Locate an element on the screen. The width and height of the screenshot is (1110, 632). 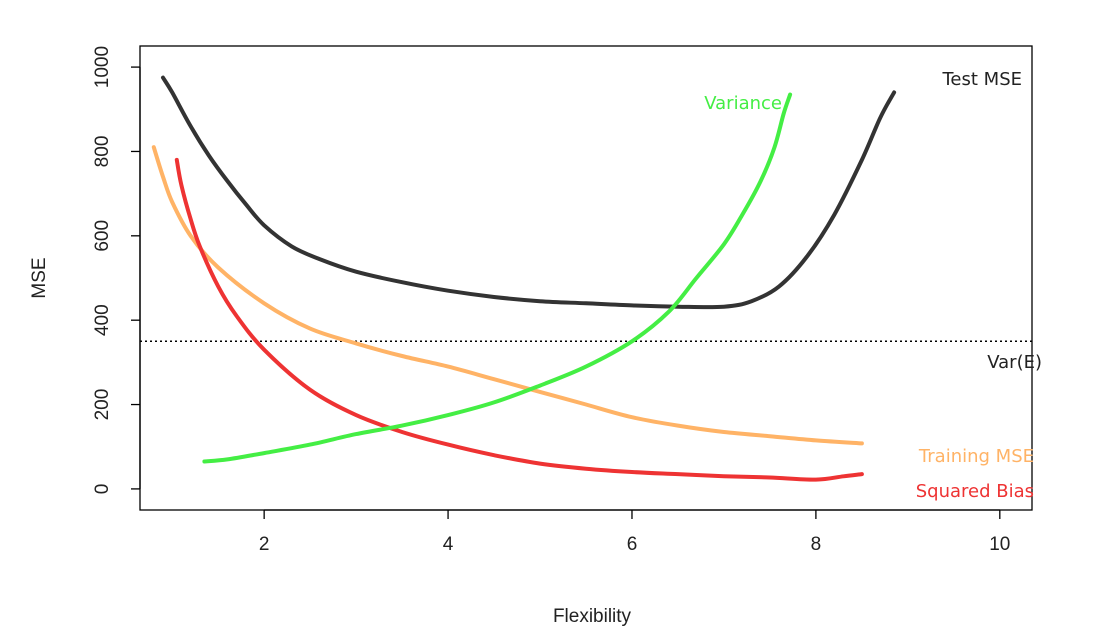
y-tick-label: 200 is located at coordinates (102, 405).